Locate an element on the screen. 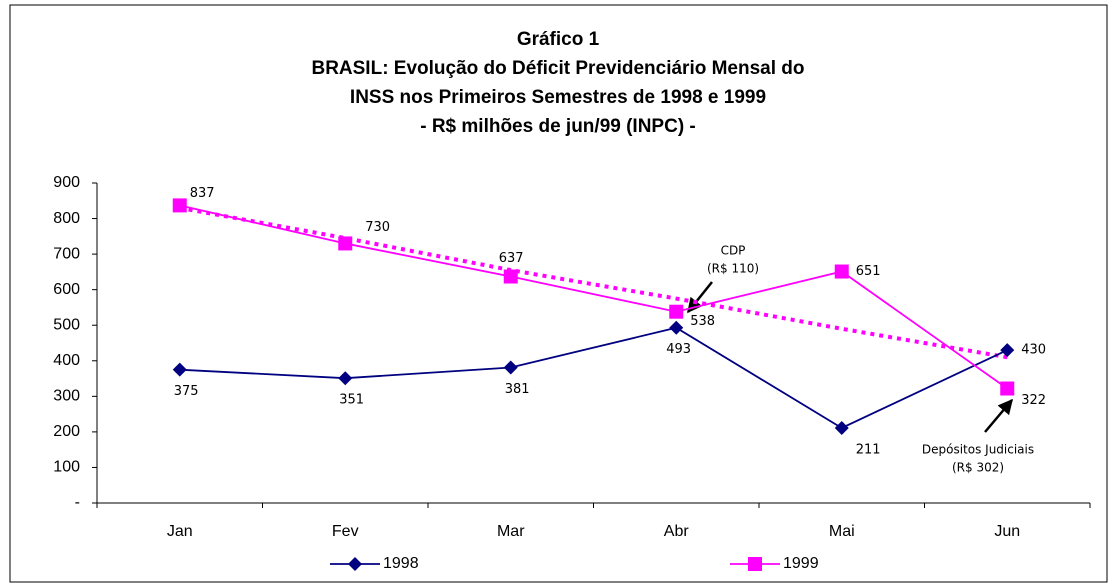 The height and width of the screenshot is (587, 1117). chart-title: Gráfico 1 is located at coordinates (558, 39).